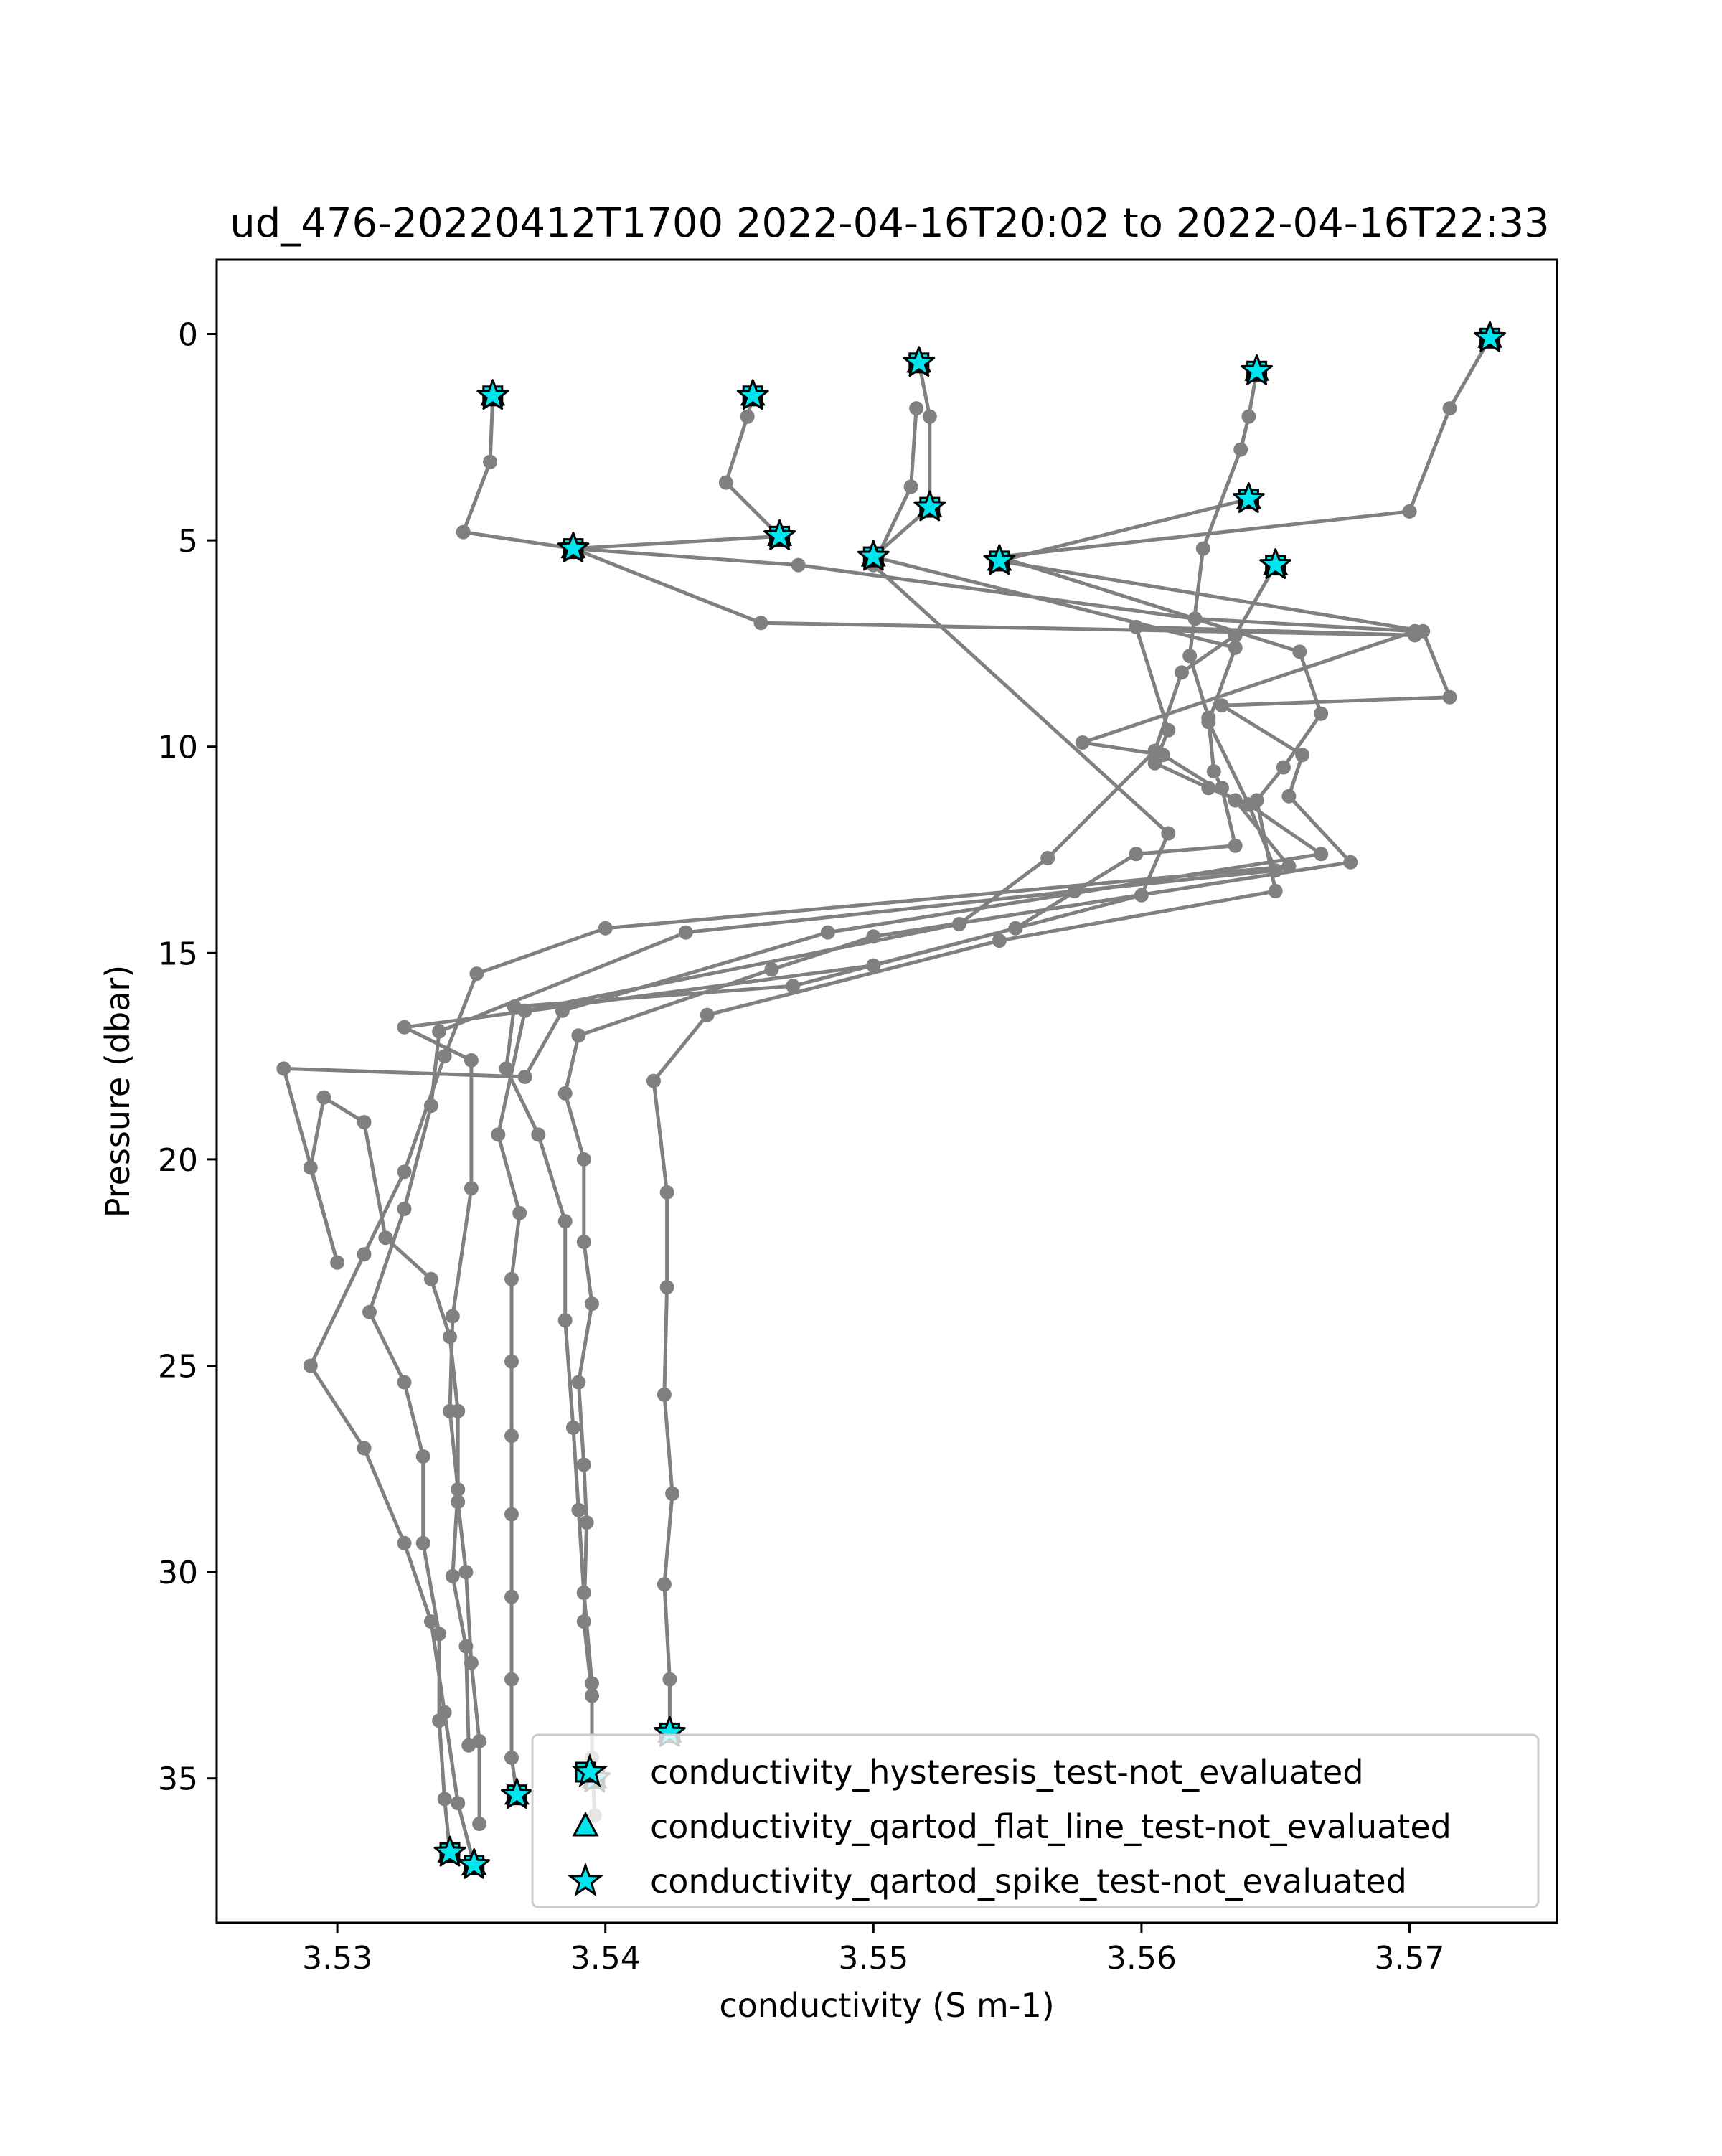 This screenshot has width=1722, height=2156. Describe the element at coordinates (873, 1958) in the screenshot. I see `x-tick-label: 3.55` at that location.